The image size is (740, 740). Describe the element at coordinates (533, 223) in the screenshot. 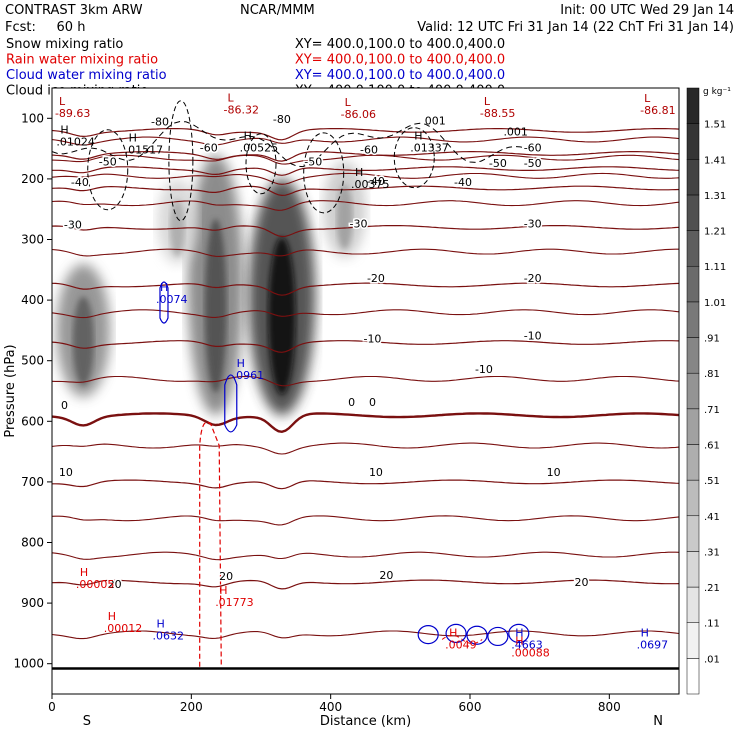

I see `isotherm-label: -30` at that location.